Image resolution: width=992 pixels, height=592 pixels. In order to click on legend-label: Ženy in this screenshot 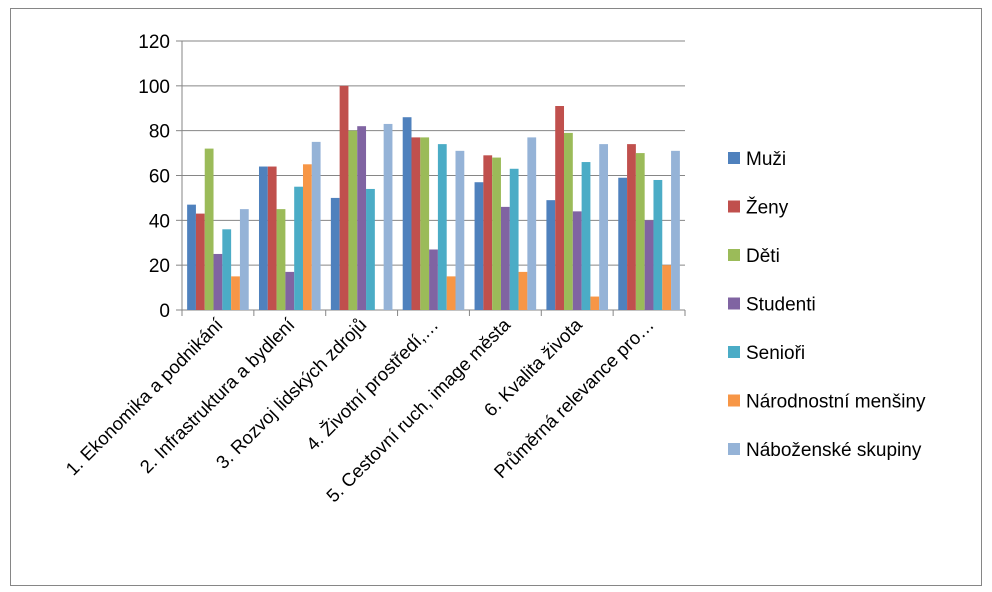, I will do `click(767, 208)`.